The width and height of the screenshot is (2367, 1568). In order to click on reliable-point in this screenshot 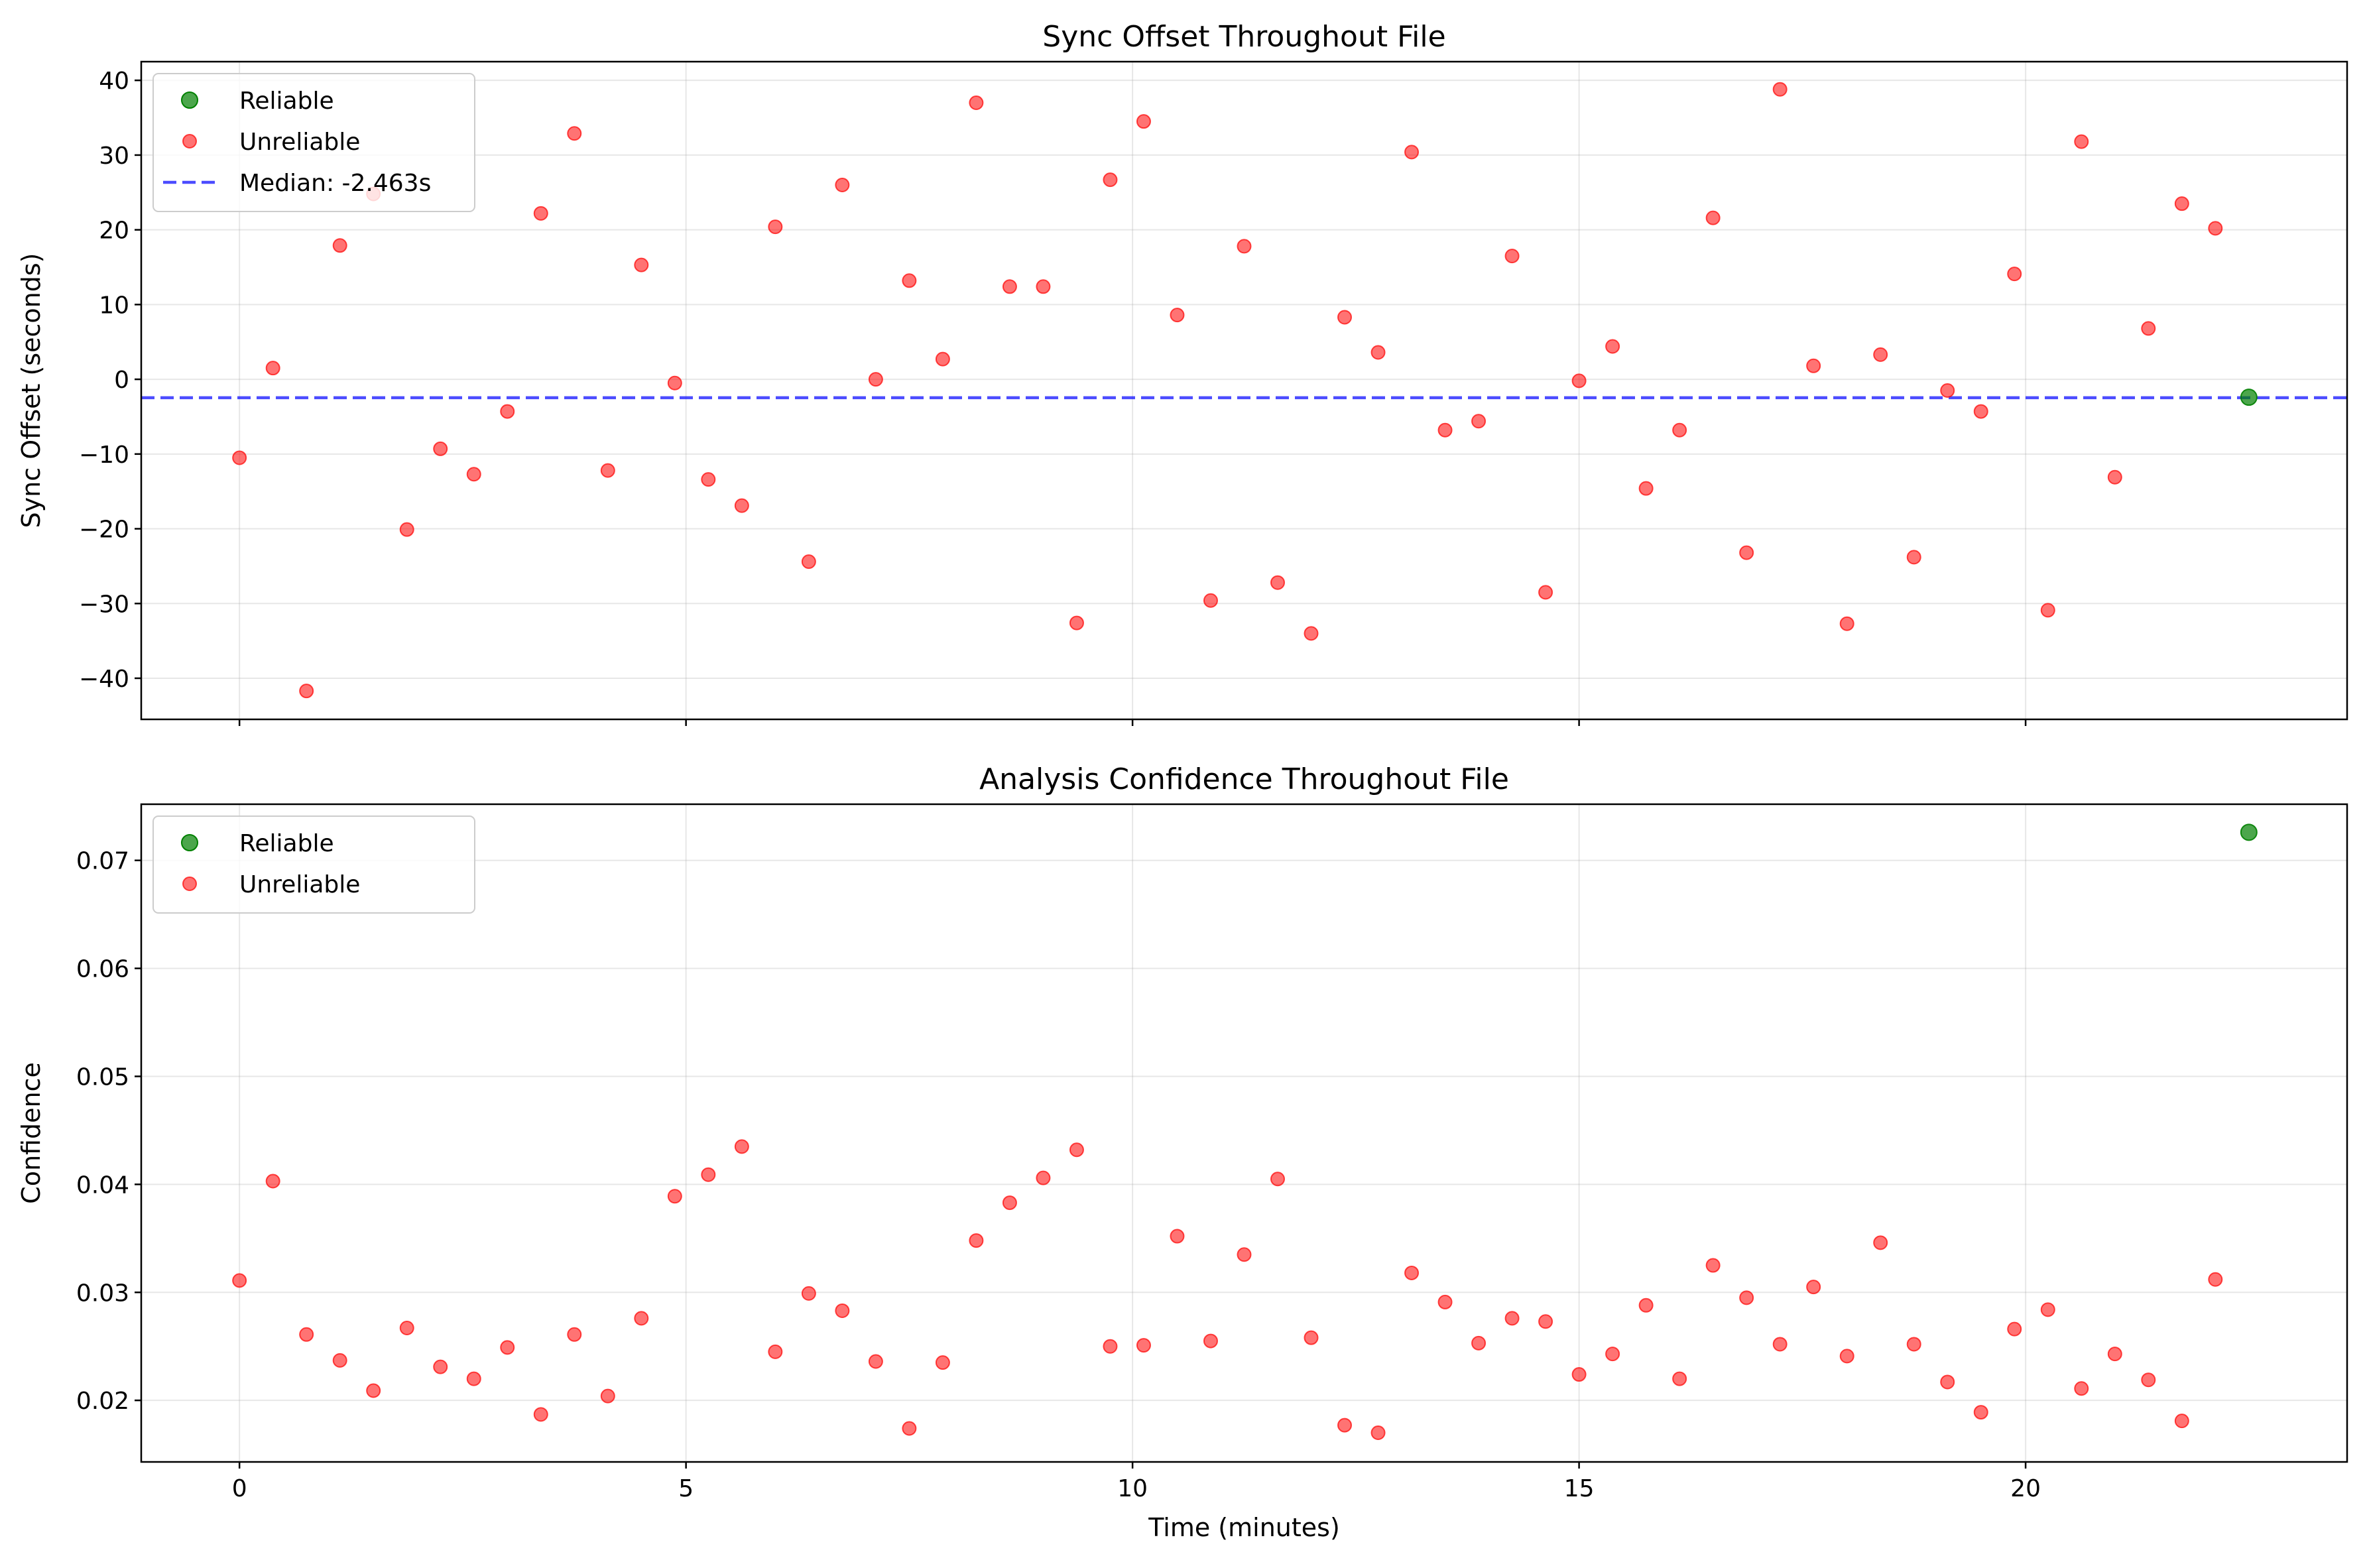, I will do `click(2249, 397)`.